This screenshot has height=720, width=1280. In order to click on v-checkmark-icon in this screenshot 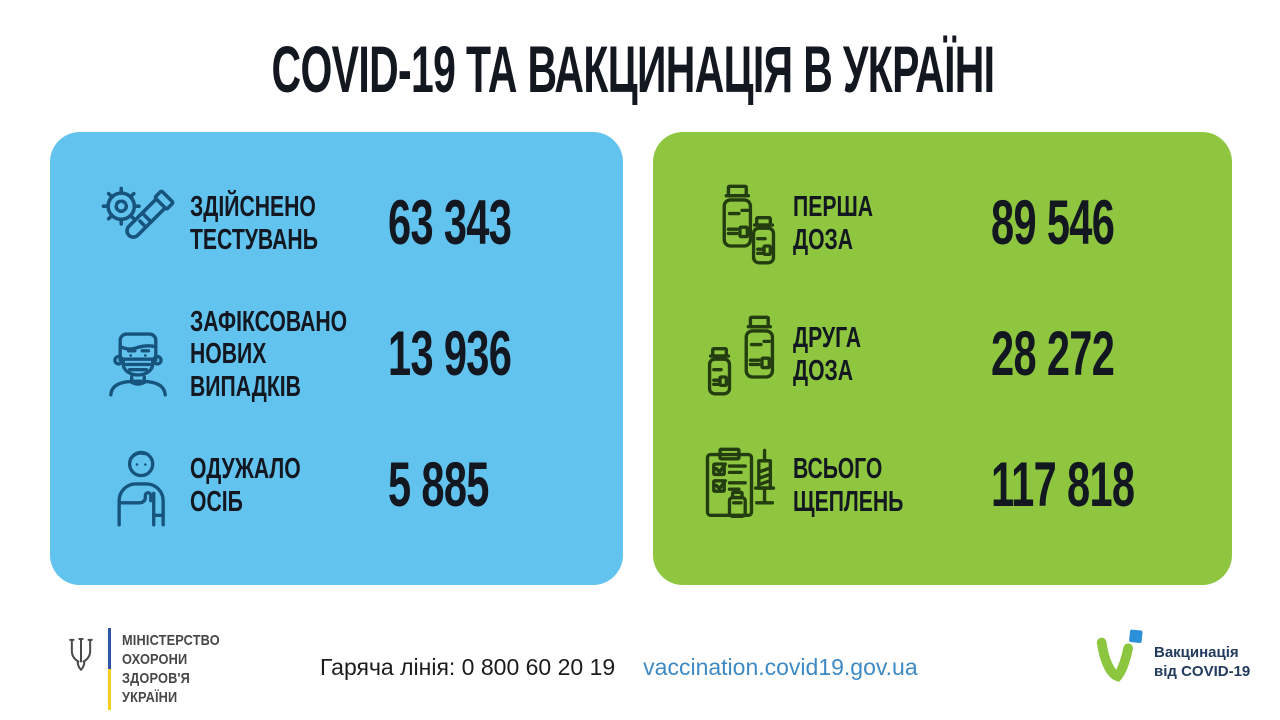, I will do `click(1119, 655)`.